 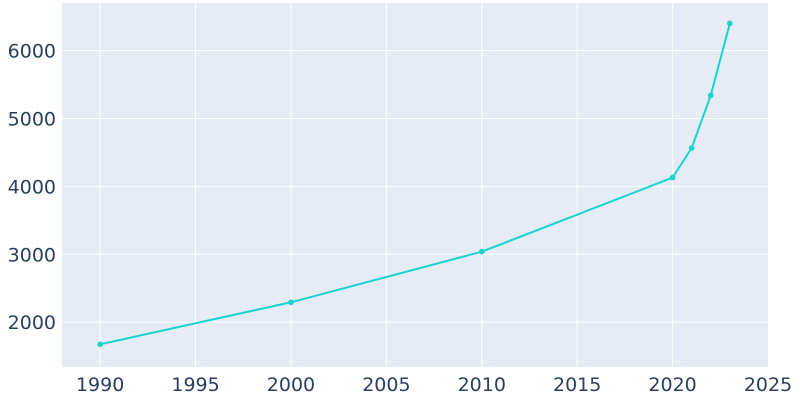 What do you see at coordinates (768, 385) in the screenshot?
I see `x-tick-label-2025: 2025` at bounding box center [768, 385].